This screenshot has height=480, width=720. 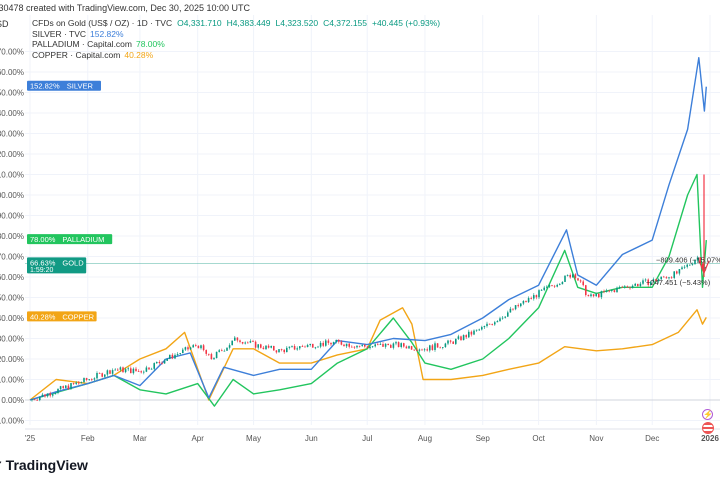 I want to click on y-tick-label: 160.00%, so click(x=12, y=72).